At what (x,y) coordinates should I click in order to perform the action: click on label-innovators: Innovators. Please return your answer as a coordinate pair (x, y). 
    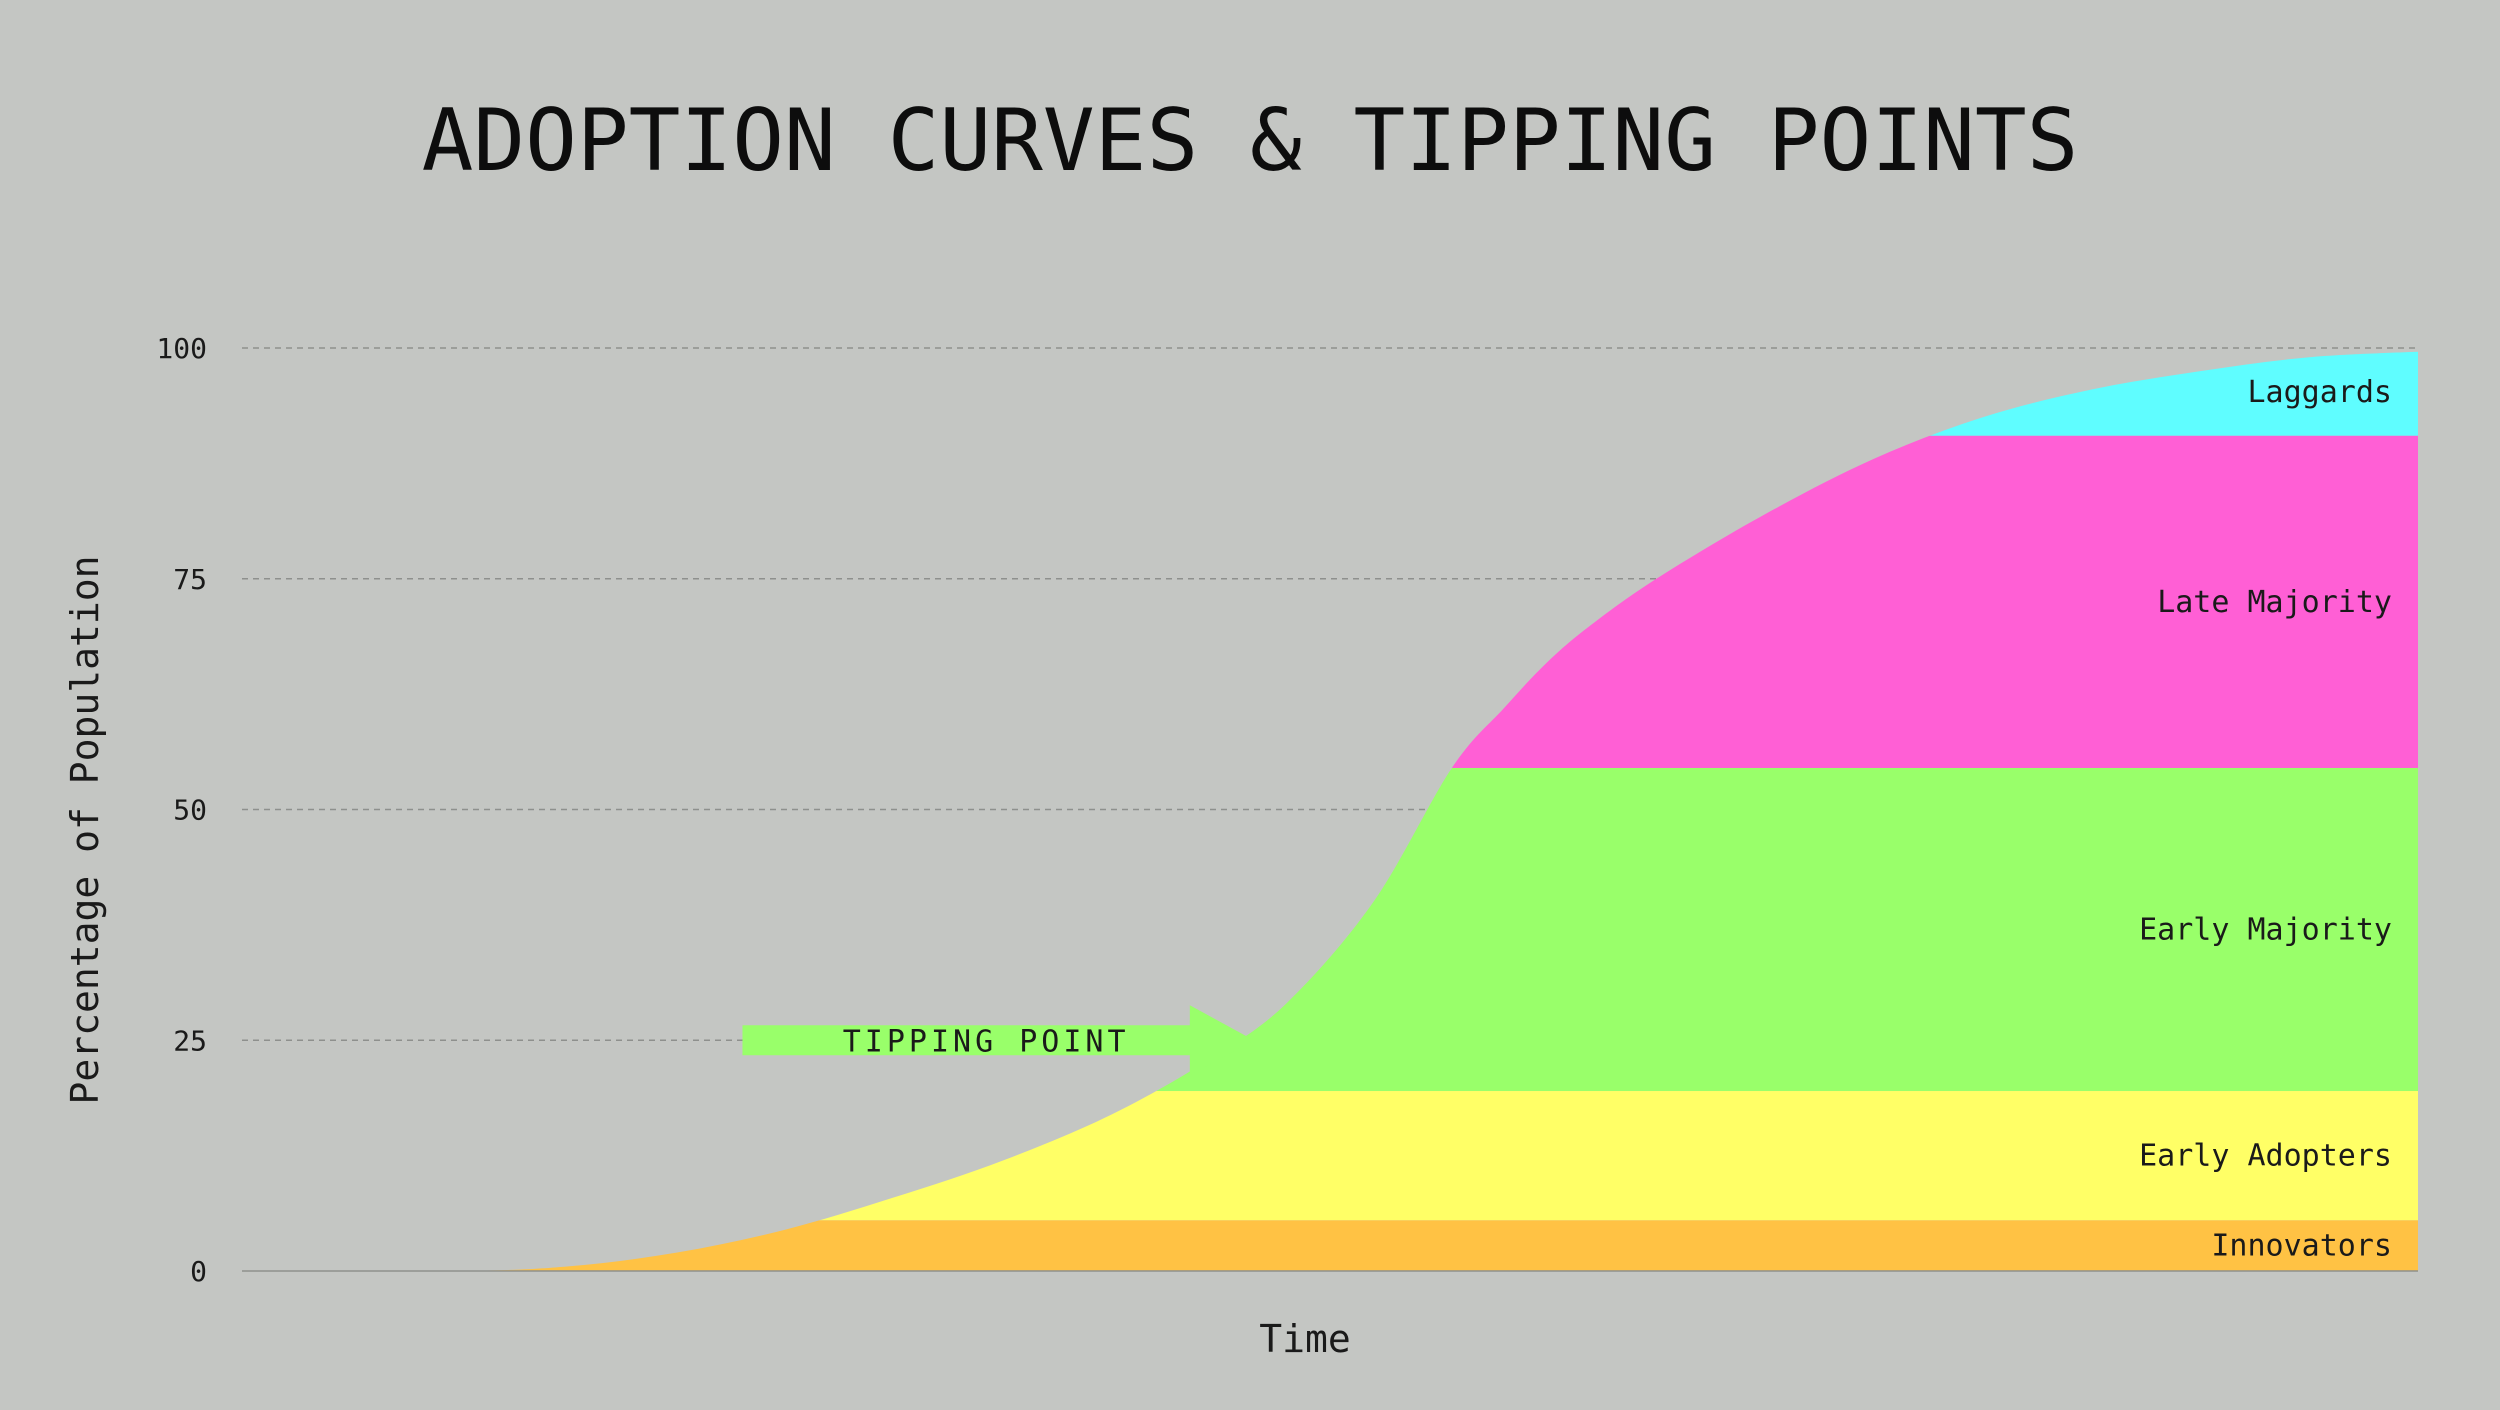
    Looking at the image, I should click on (2301, 1246).